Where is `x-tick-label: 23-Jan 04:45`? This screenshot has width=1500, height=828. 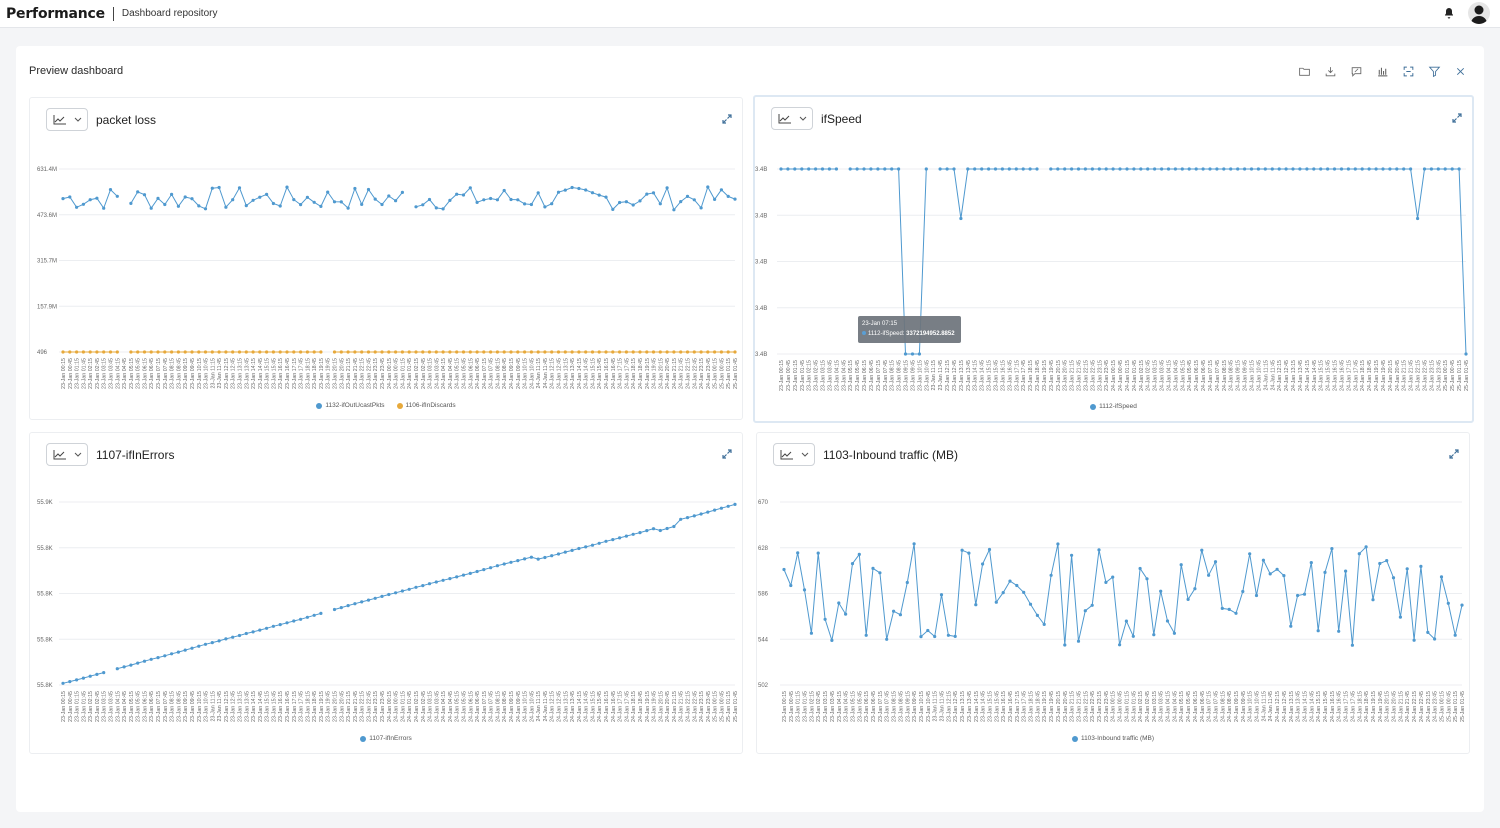 x-tick-label: 23-Jan 04:45 is located at coordinates (847, 706).